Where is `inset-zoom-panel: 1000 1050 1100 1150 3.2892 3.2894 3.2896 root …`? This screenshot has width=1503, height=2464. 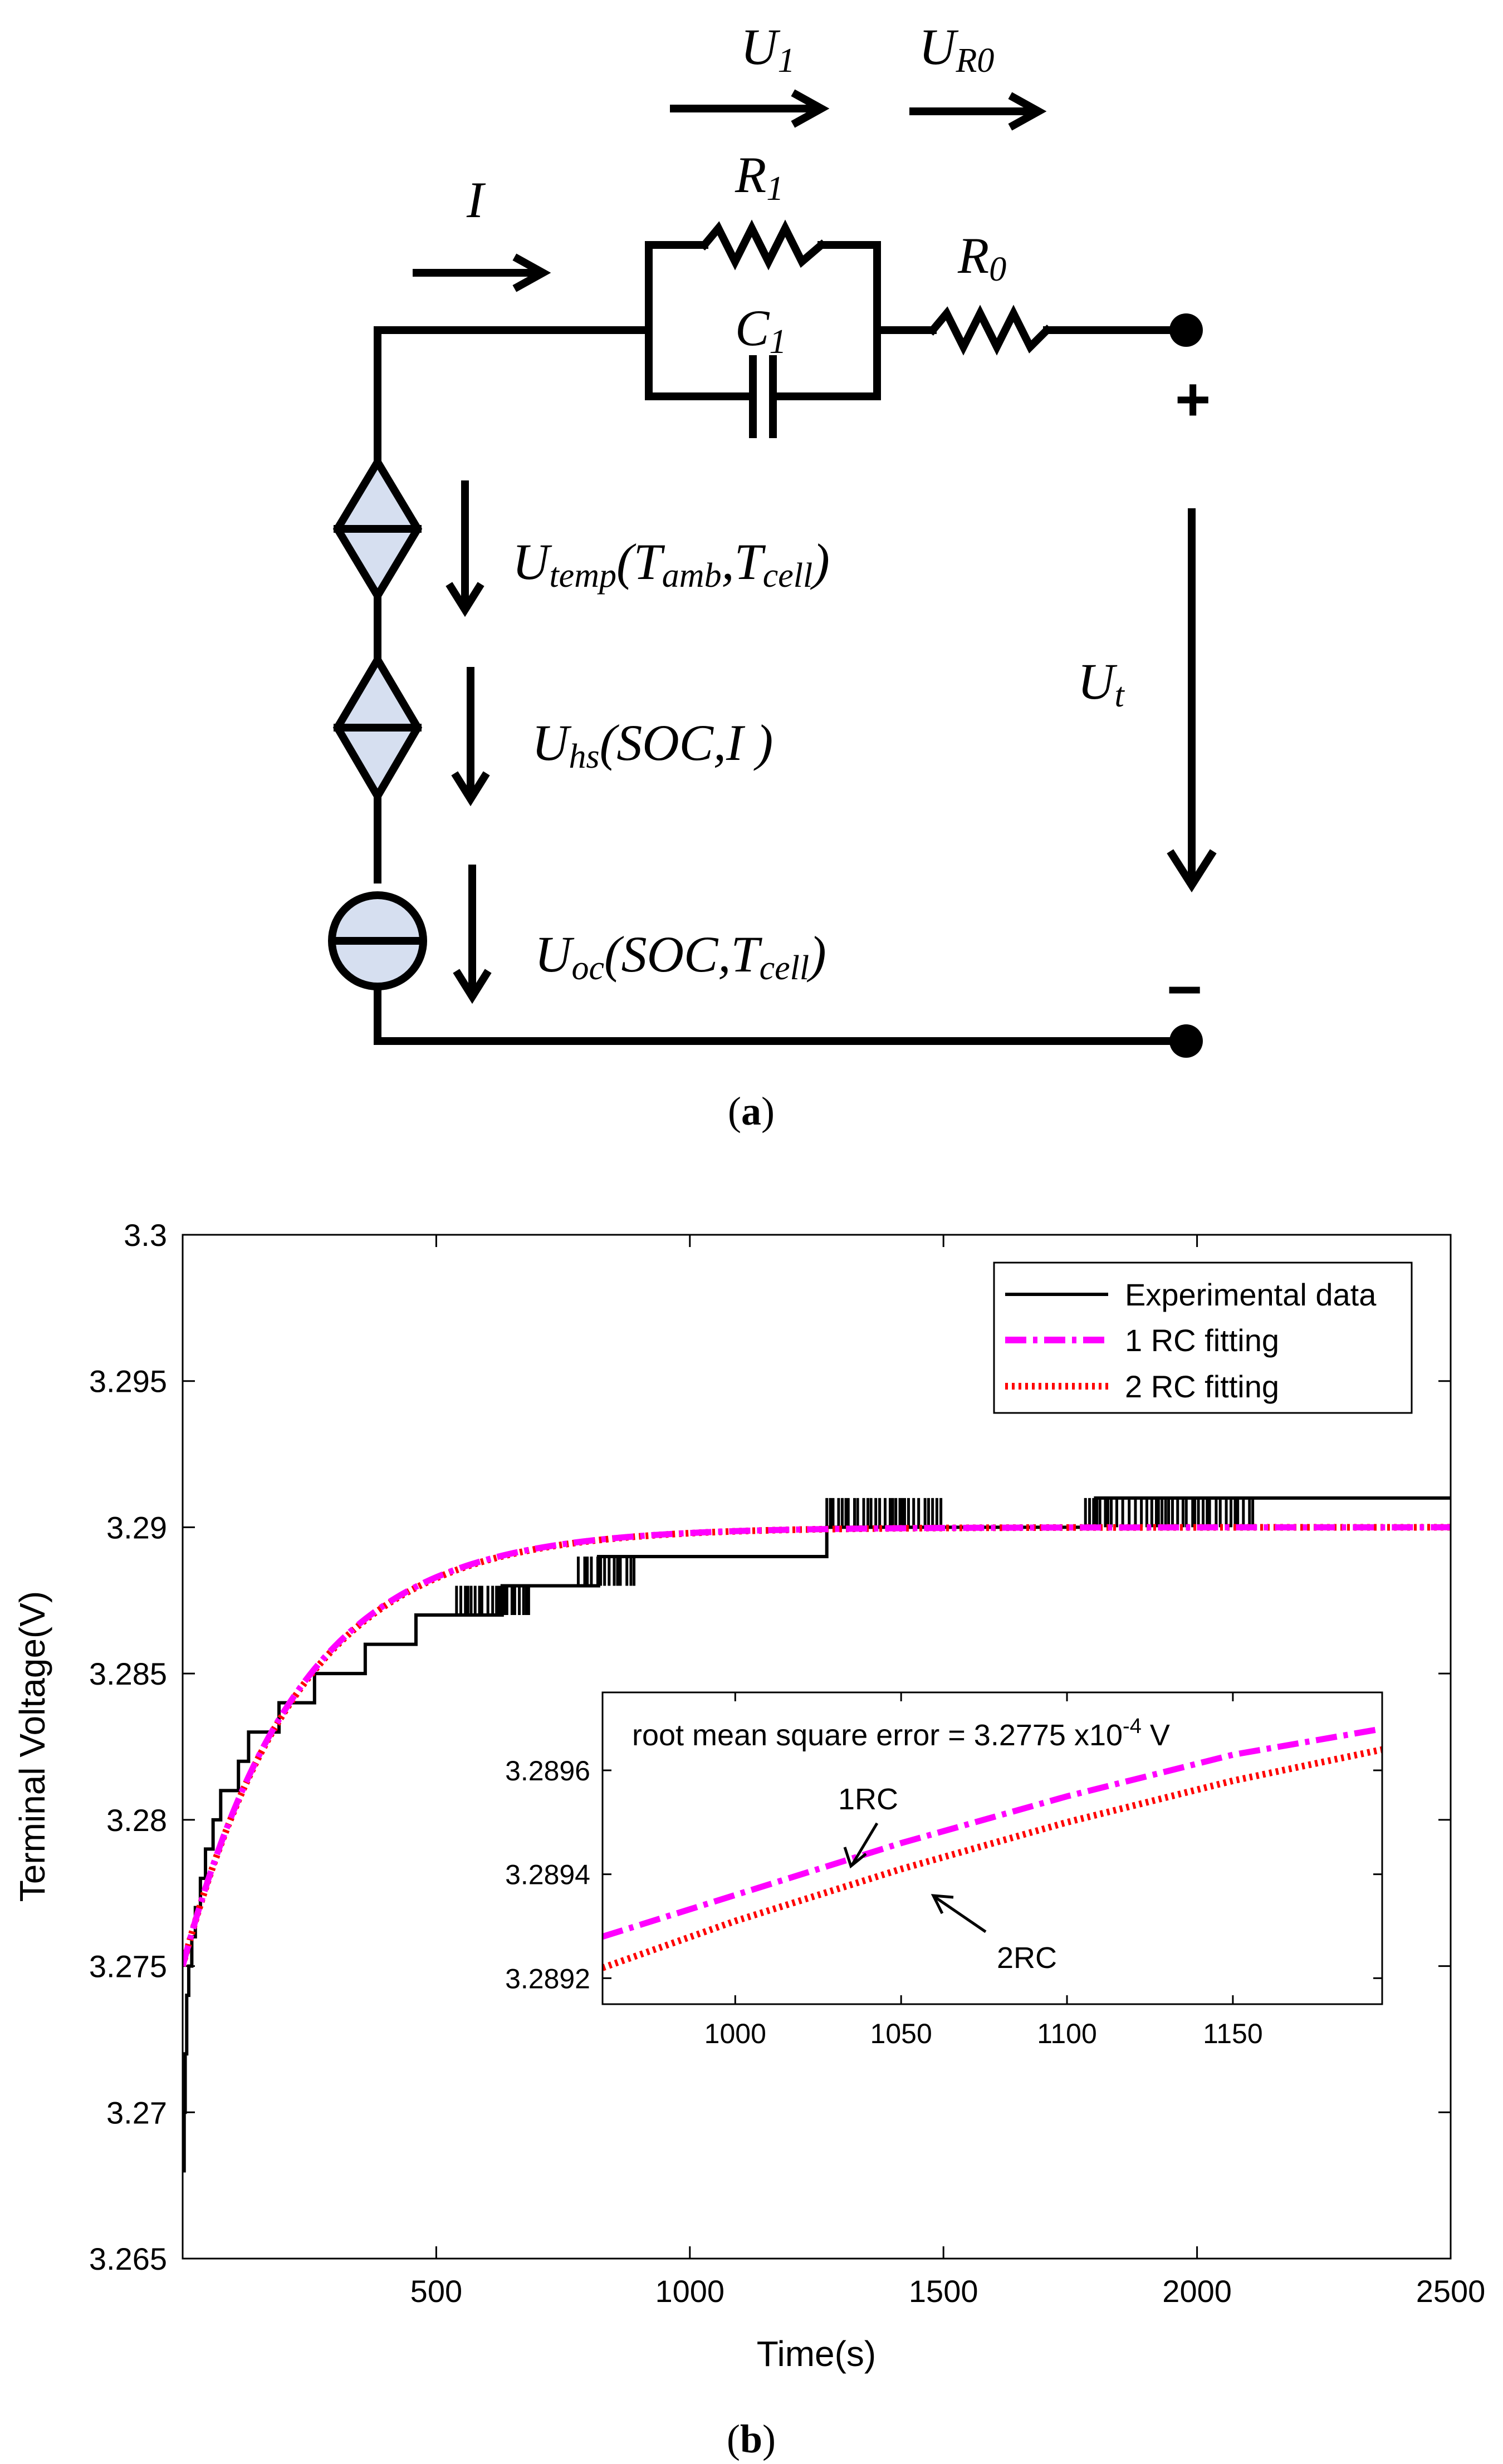 inset-zoom-panel: 1000 1050 1100 1150 3.2892 3.2894 3.2896 root … is located at coordinates (944, 1870).